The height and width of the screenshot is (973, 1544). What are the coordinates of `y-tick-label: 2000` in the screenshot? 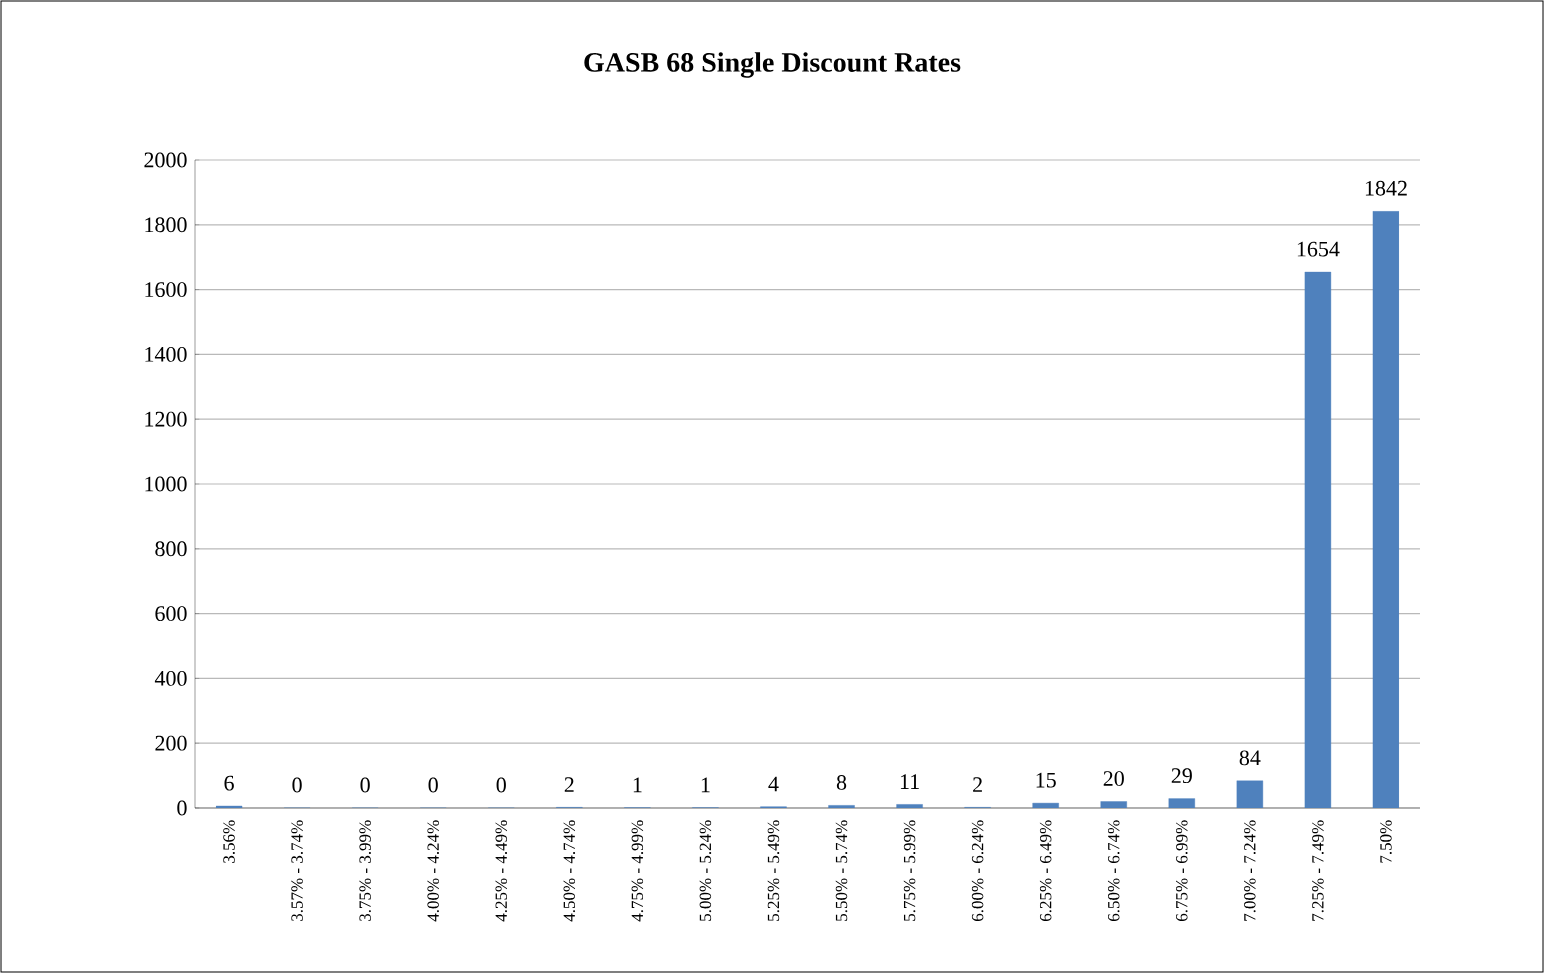 It's located at (165, 160).